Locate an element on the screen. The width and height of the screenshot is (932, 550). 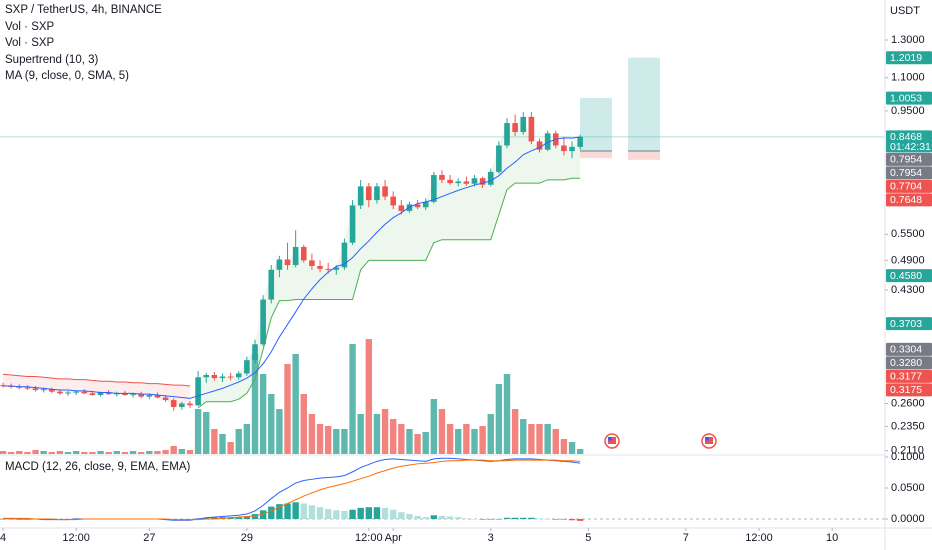
y-tick-label: 0.2600 is located at coordinates (908, 403).